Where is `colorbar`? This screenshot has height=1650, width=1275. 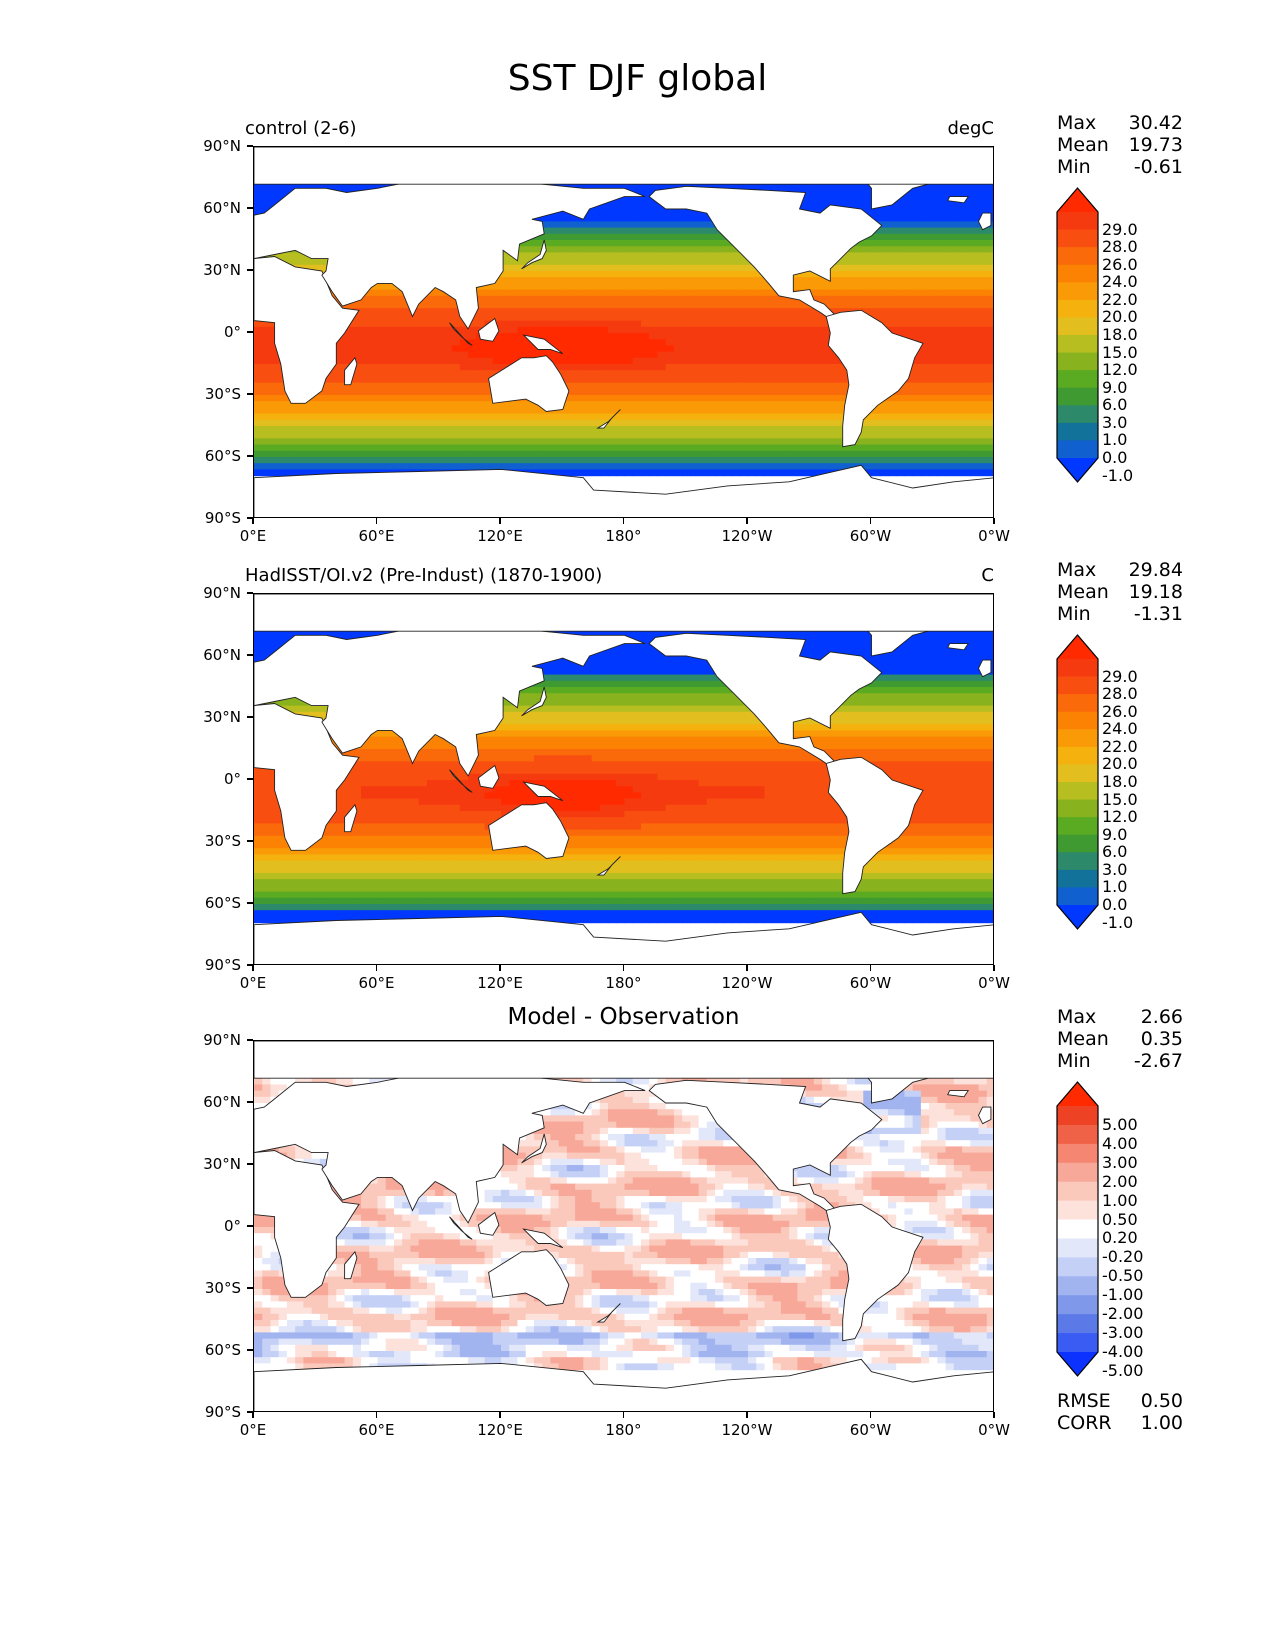 colorbar is located at coordinates (1077, 1229).